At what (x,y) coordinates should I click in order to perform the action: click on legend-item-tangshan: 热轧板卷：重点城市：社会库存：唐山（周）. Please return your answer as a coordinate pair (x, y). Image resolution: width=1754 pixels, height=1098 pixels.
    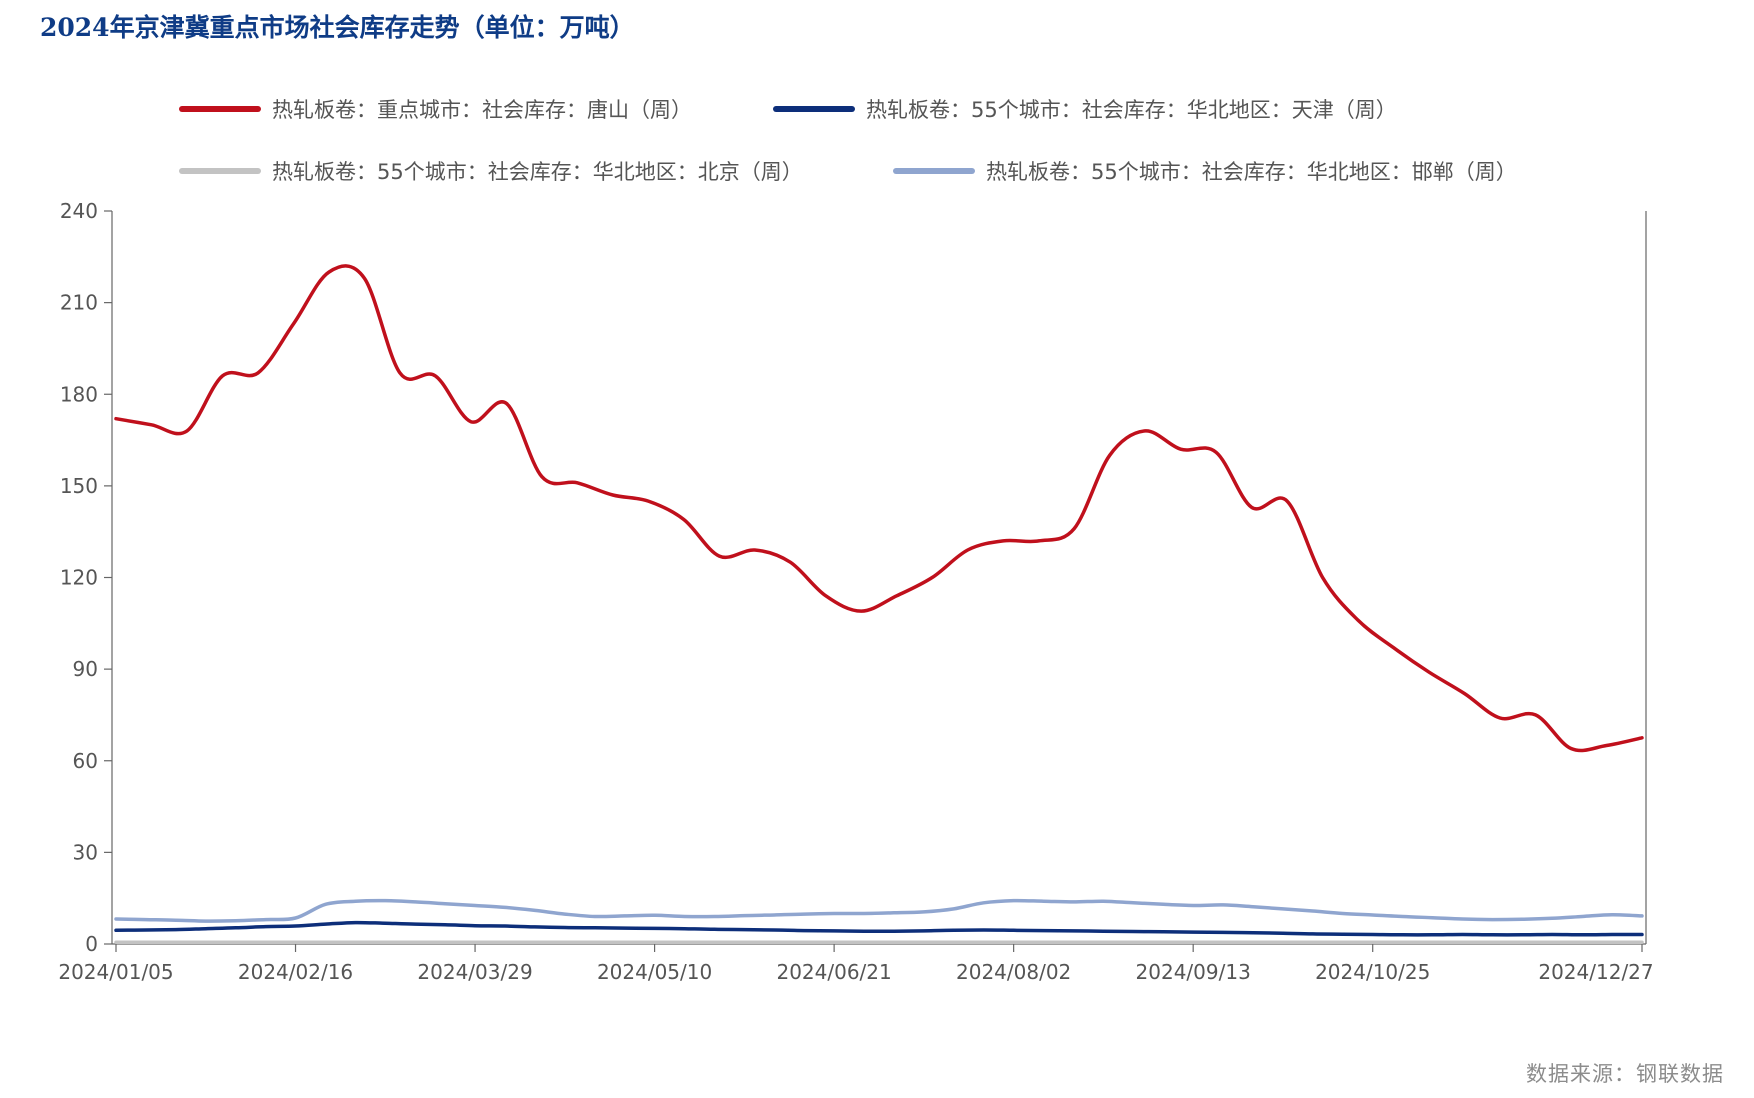
    Looking at the image, I should click on (435, 110).